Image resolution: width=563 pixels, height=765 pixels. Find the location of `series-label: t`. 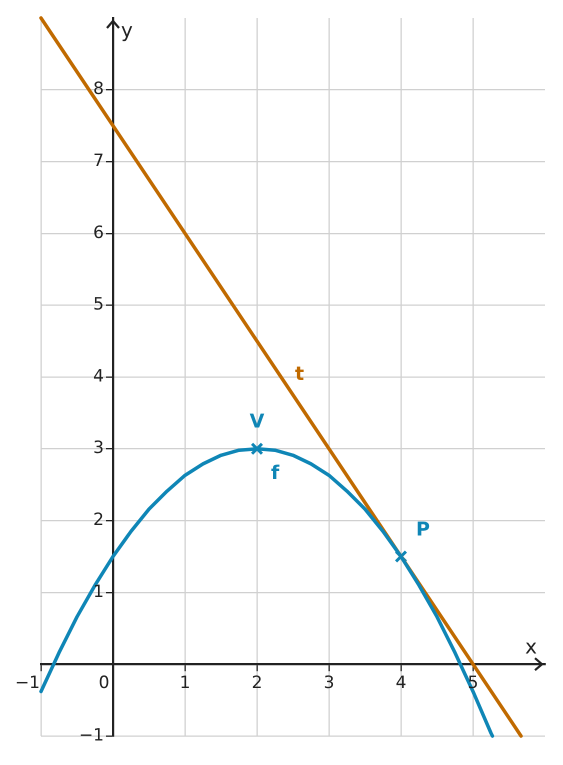

series-label: t is located at coordinates (299, 373).